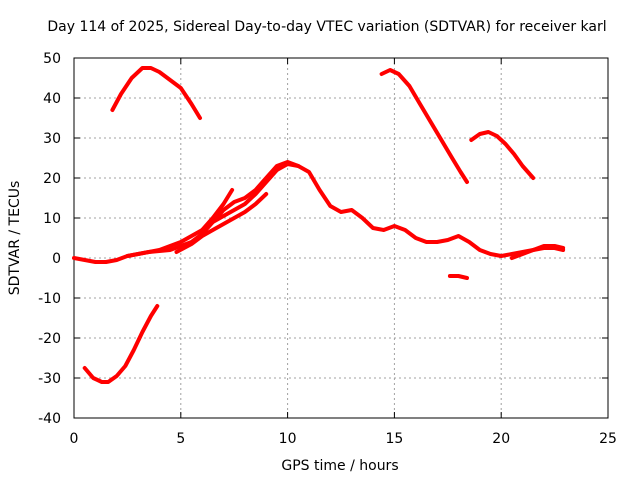  I want to click on y-tick-label: 20, so click(52, 179).